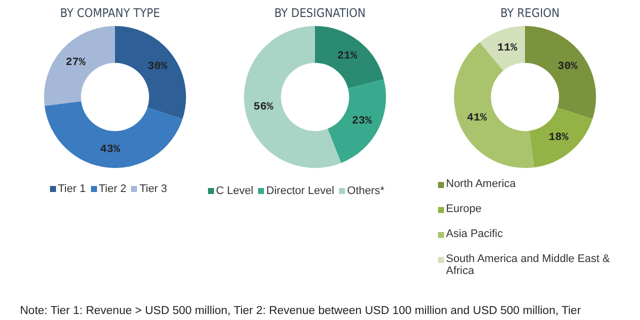 Image resolution: width=640 pixels, height=320 pixels. Describe the element at coordinates (320, 13) in the screenshot. I see `chart-title: BY DESIGNATION` at that location.